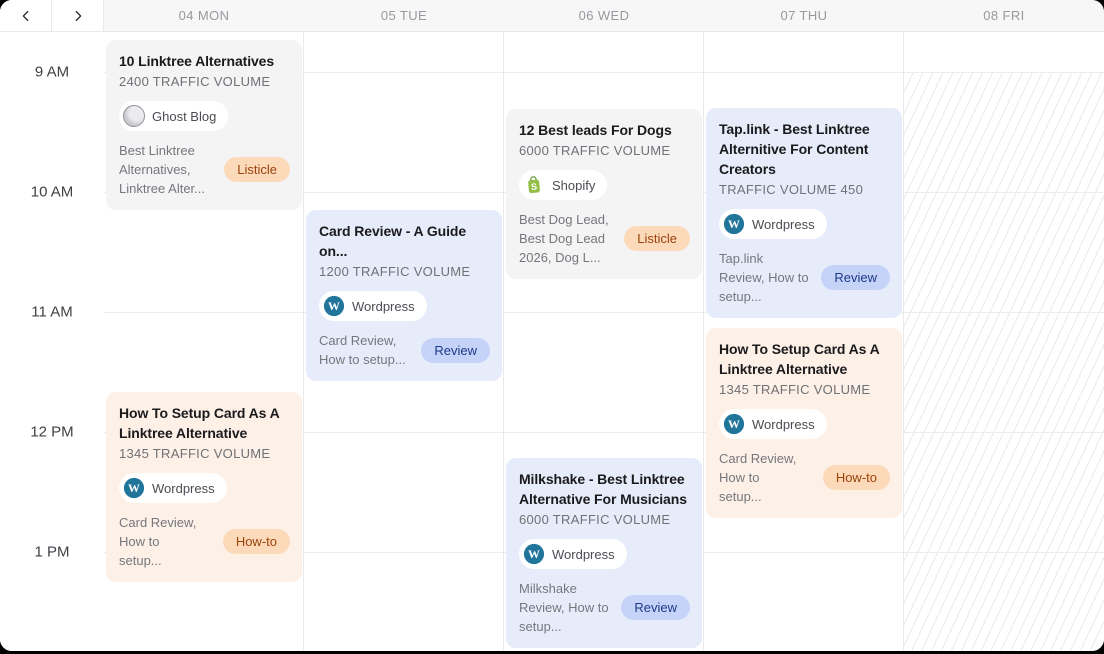 Image resolution: width=1104 pixels, height=654 pixels. What do you see at coordinates (52, 552) in the screenshot?
I see `time-label: 1 PM` at bounding box center [52, 552].